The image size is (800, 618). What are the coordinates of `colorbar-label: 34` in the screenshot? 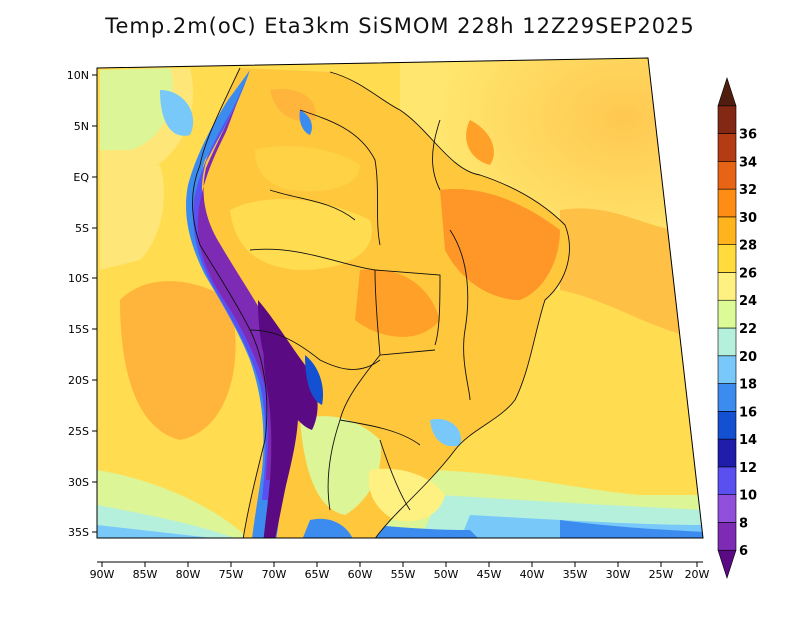 It's located at (748, 162).